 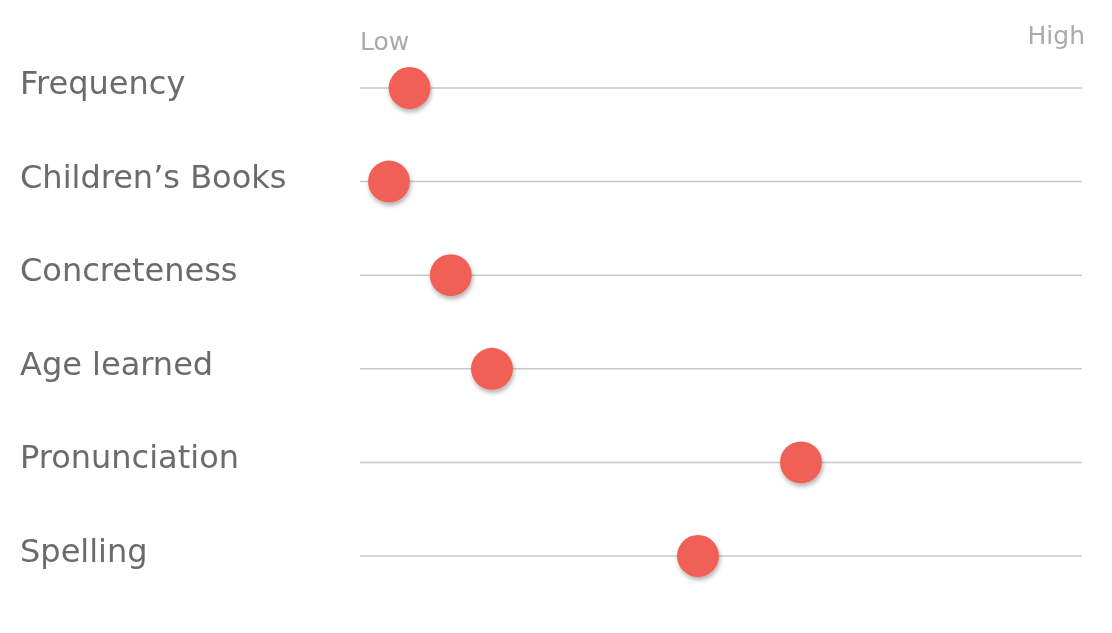 I want to click on annotation: Low, so click(x=385, y=41).